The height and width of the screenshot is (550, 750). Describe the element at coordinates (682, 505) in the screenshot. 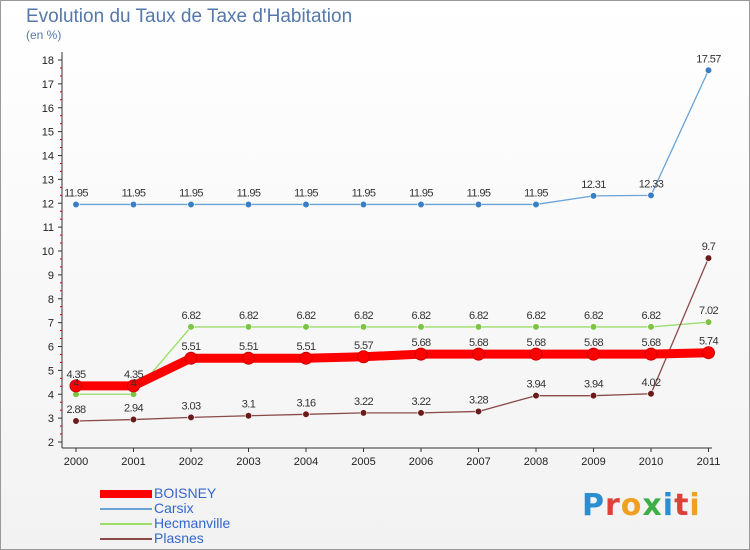

I see `logo-letter: t` at that location.